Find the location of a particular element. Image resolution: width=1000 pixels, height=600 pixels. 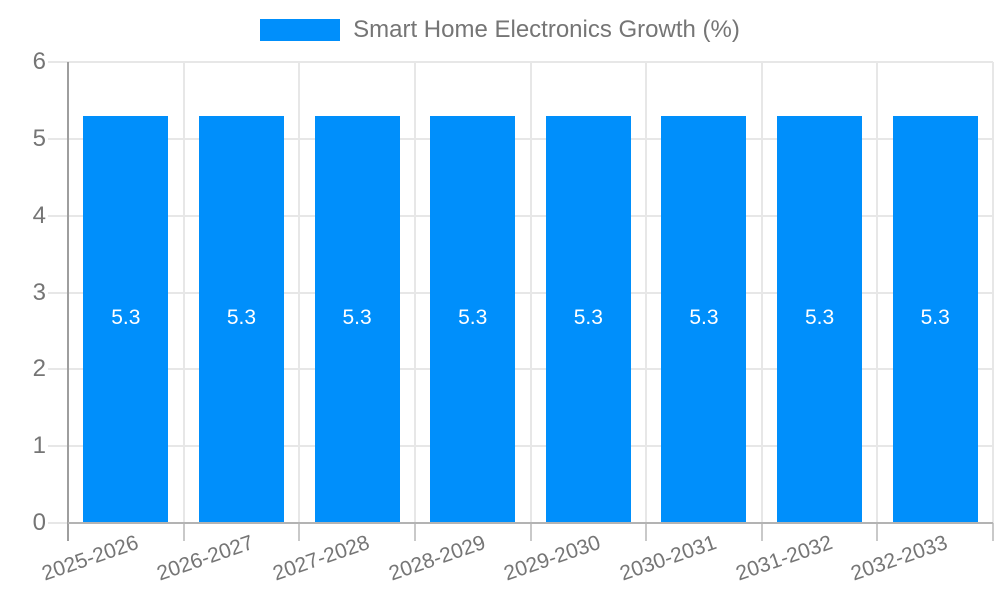

y-axis-label: 4 is located at coordinates (39, 215).